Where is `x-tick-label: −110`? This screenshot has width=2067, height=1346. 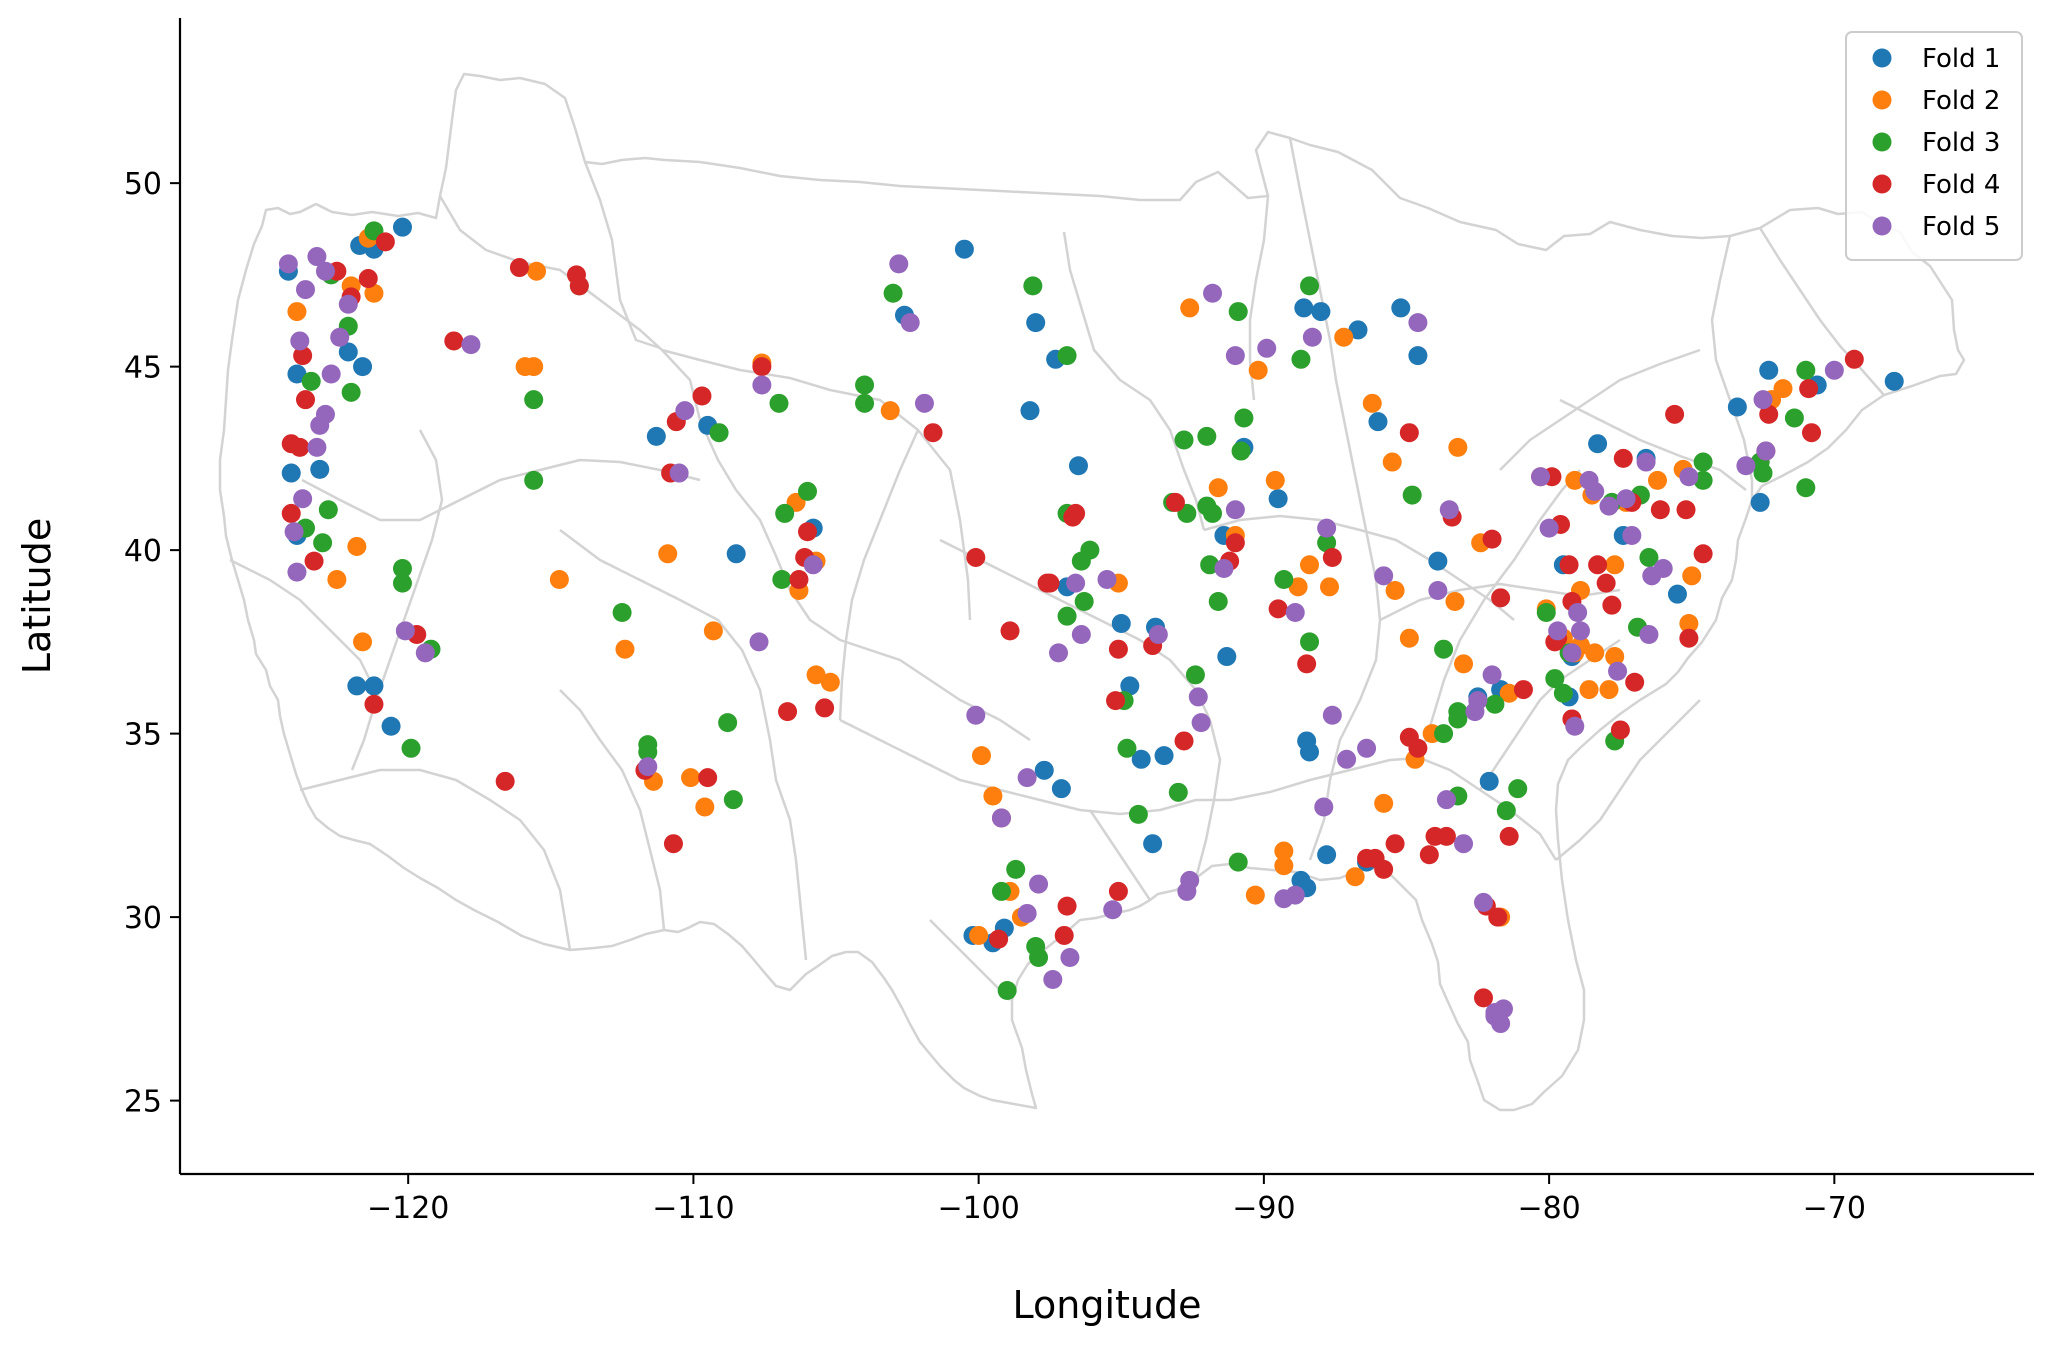 x-tick-label: −110 is located at coordinates (693, 1208).